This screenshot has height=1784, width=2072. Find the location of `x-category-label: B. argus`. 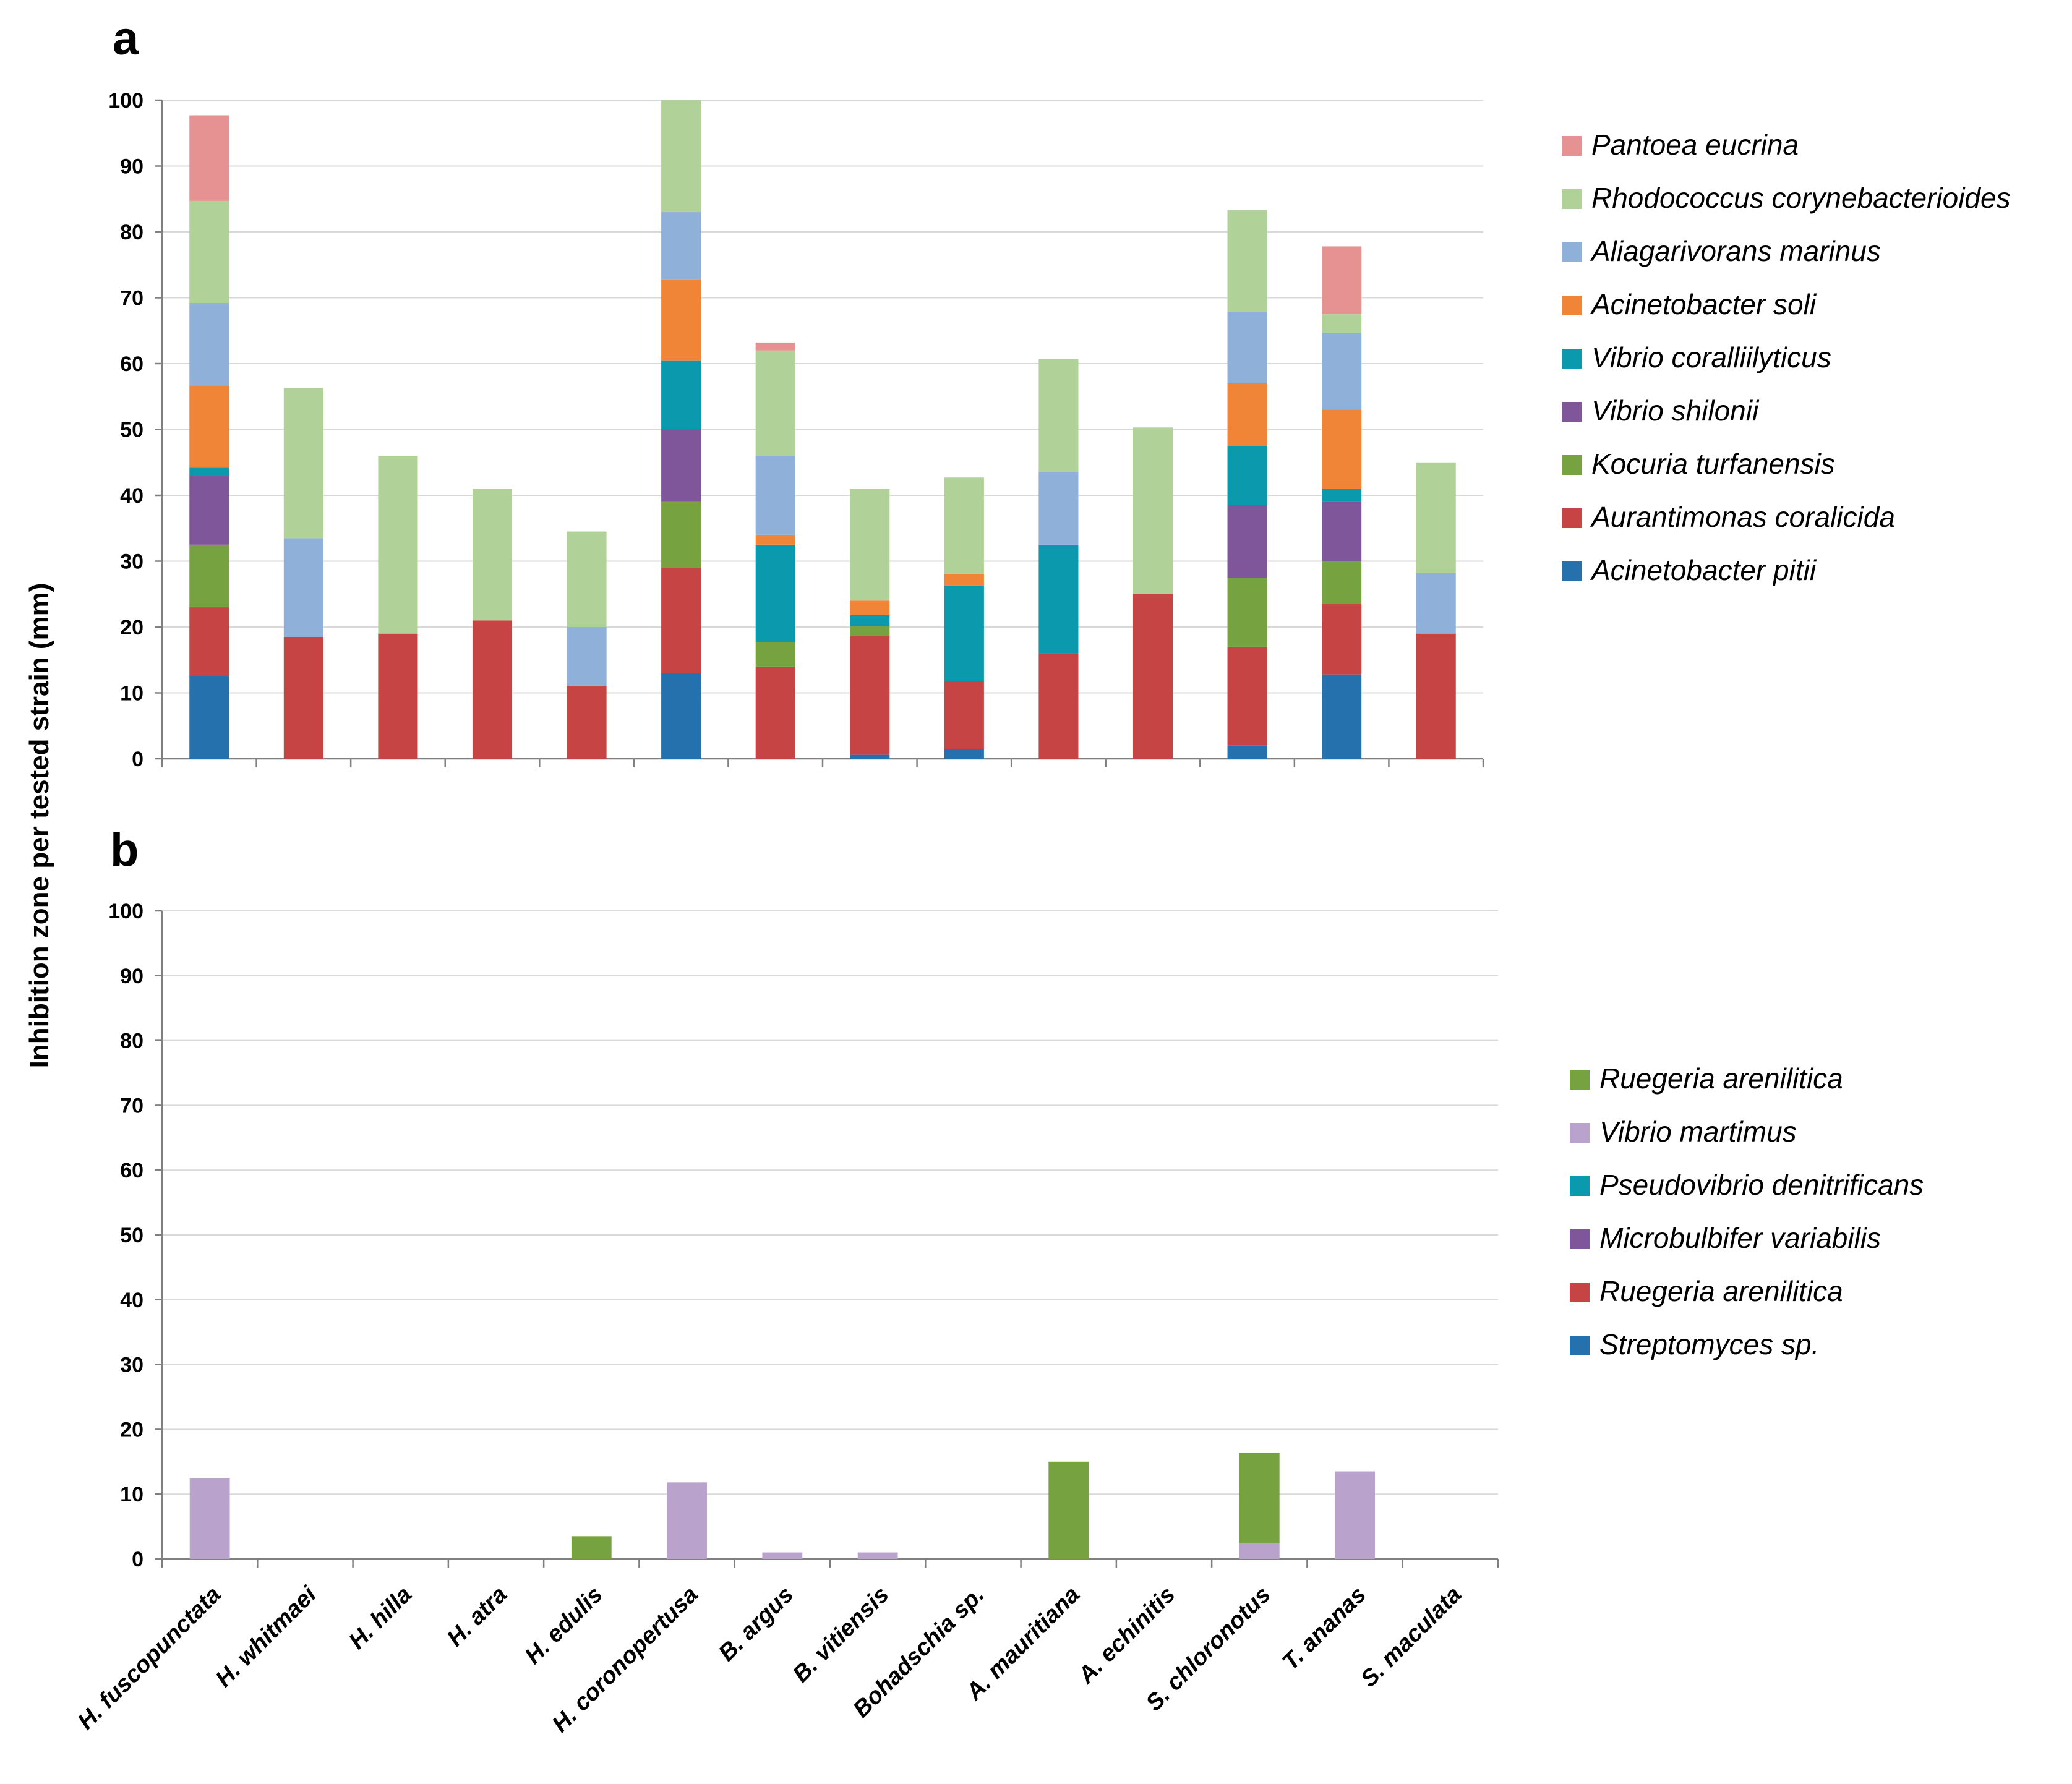

x-category-label: B. argus is located at coordinates (756, 1624).